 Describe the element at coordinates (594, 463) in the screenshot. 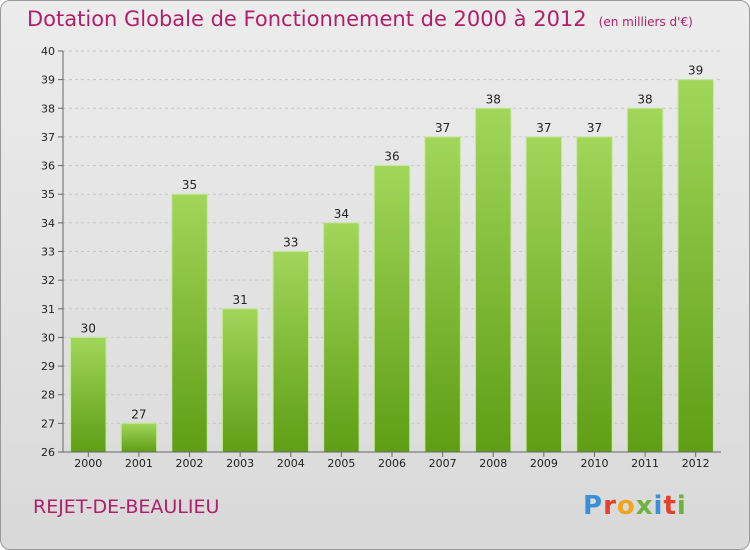

I see `x-tick-label: 2010` at that location.